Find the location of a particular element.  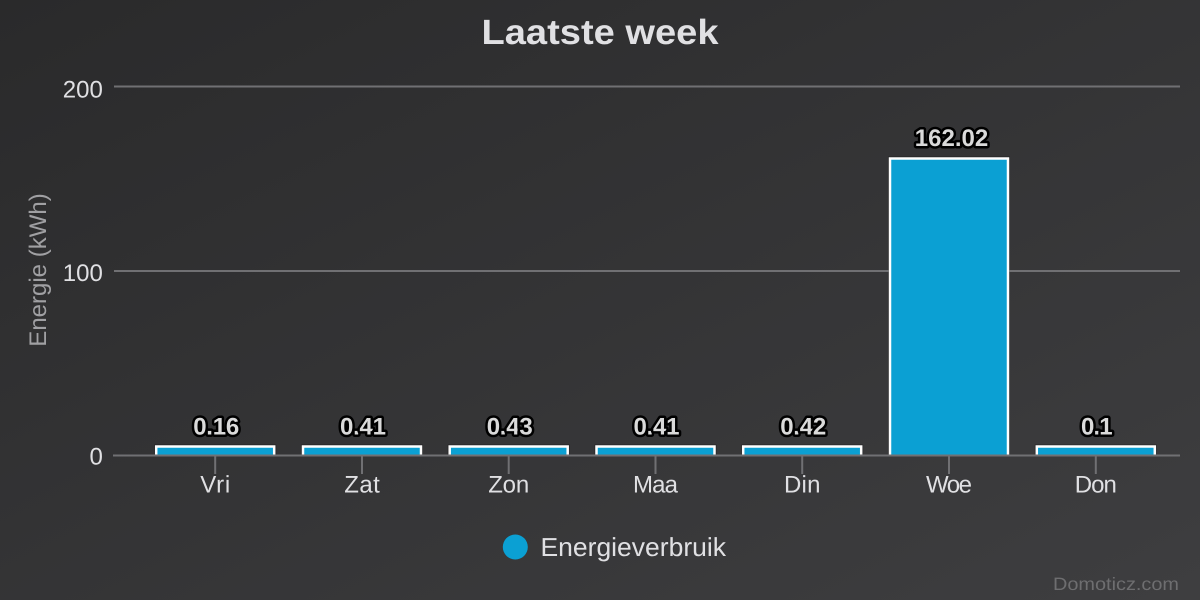

svg-text: Energie (kWh) is located at coordinates (38, 269).